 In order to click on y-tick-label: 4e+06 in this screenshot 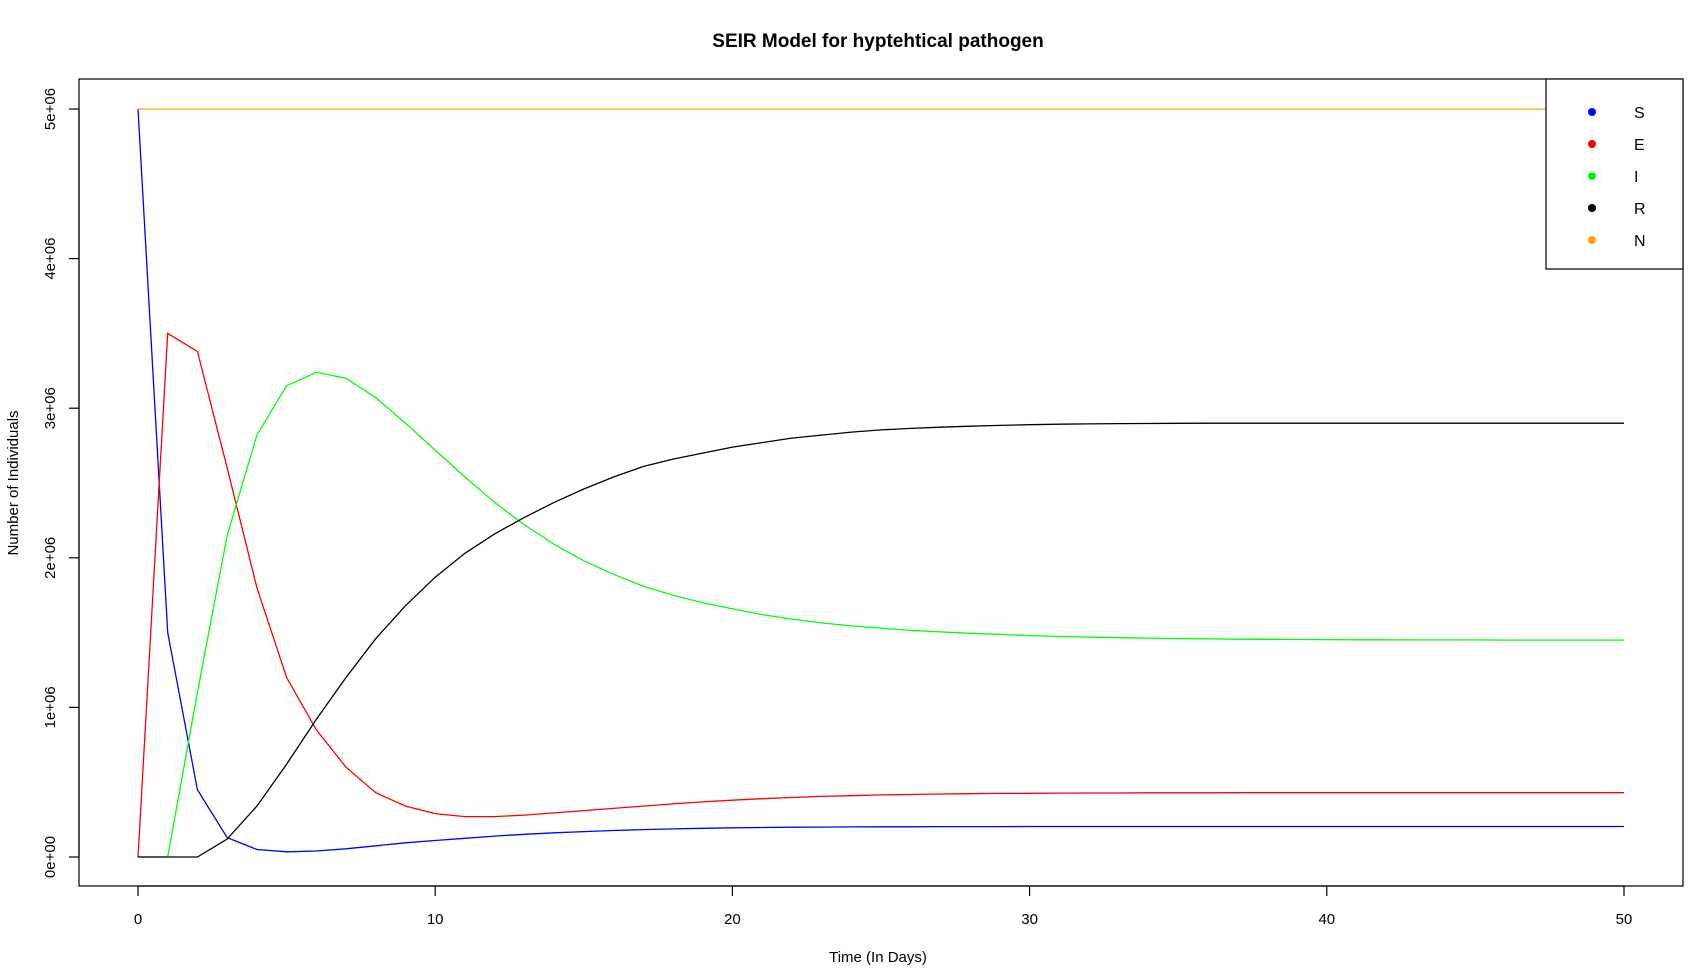, I will do `click(50, 259)`.